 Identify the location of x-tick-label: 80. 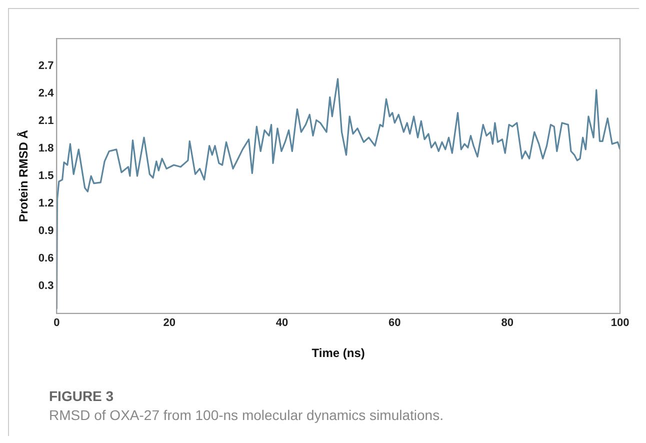
(507, 323).